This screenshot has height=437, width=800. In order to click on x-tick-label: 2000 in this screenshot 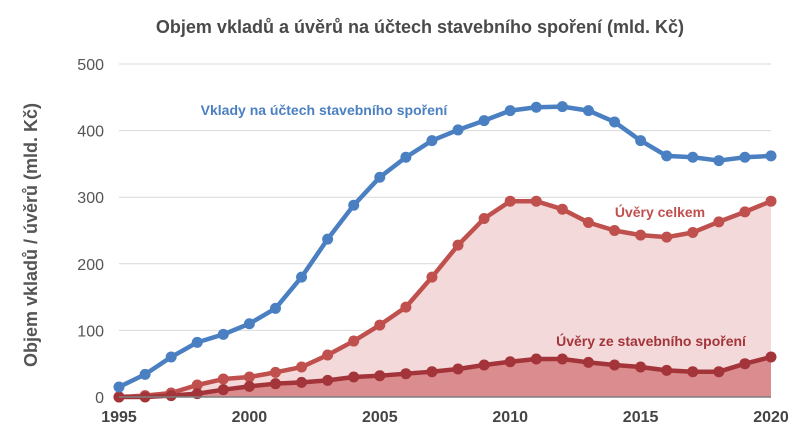, I will do `click(250, 417)`.